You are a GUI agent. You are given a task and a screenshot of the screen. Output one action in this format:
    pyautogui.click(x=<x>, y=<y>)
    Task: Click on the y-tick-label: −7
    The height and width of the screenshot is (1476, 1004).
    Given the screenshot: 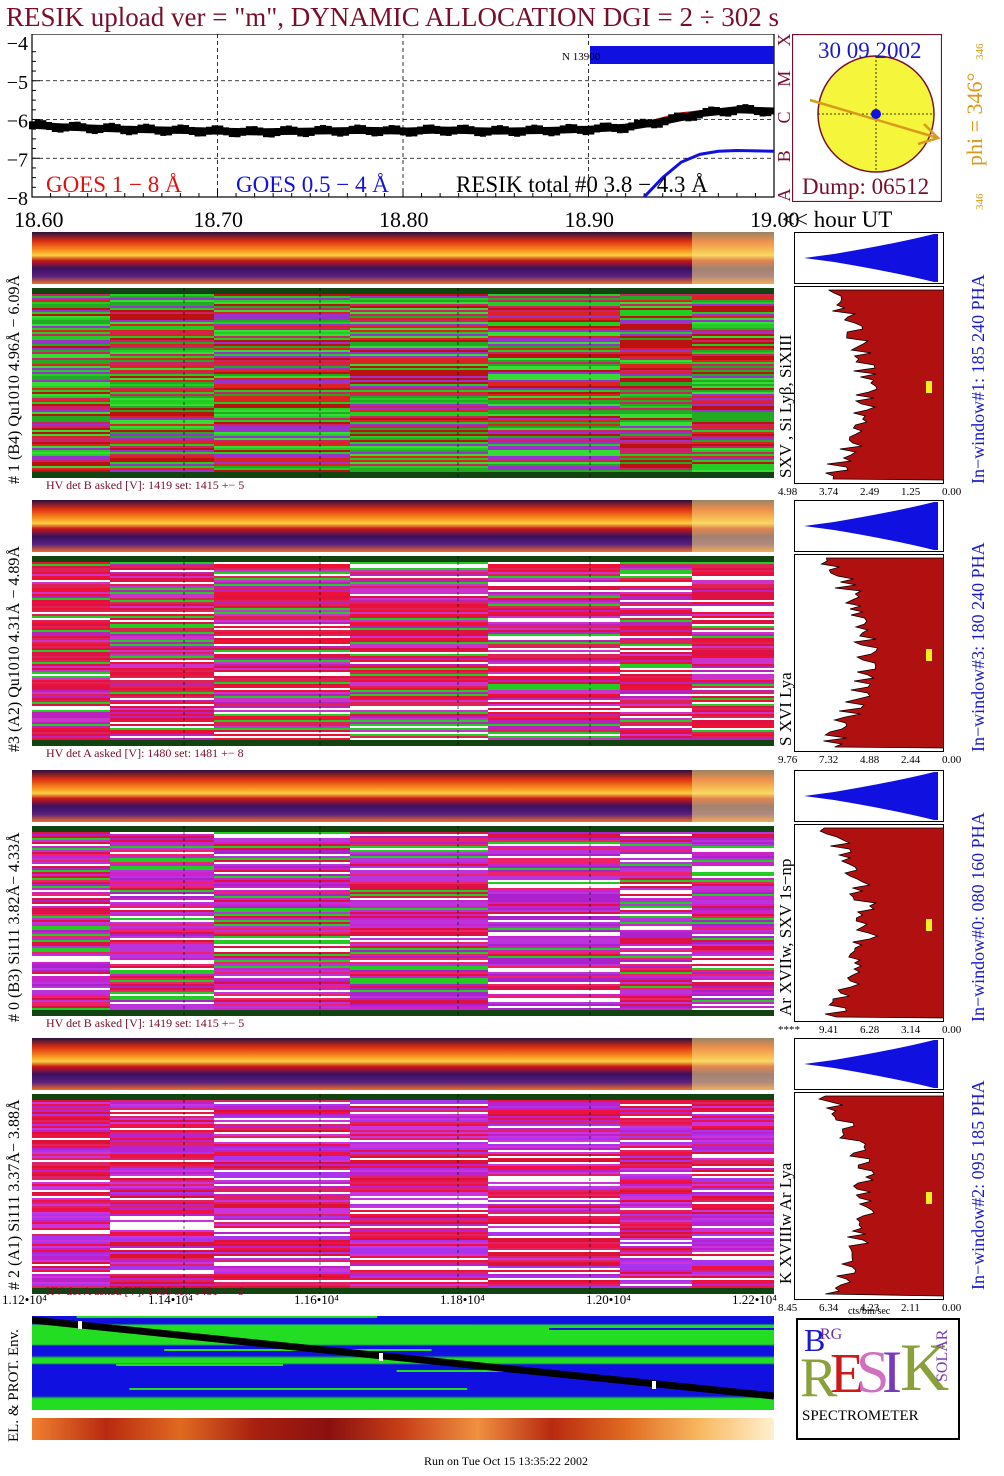 What is the action you would take?
    pyautogui.click(x=17, y=160)
    